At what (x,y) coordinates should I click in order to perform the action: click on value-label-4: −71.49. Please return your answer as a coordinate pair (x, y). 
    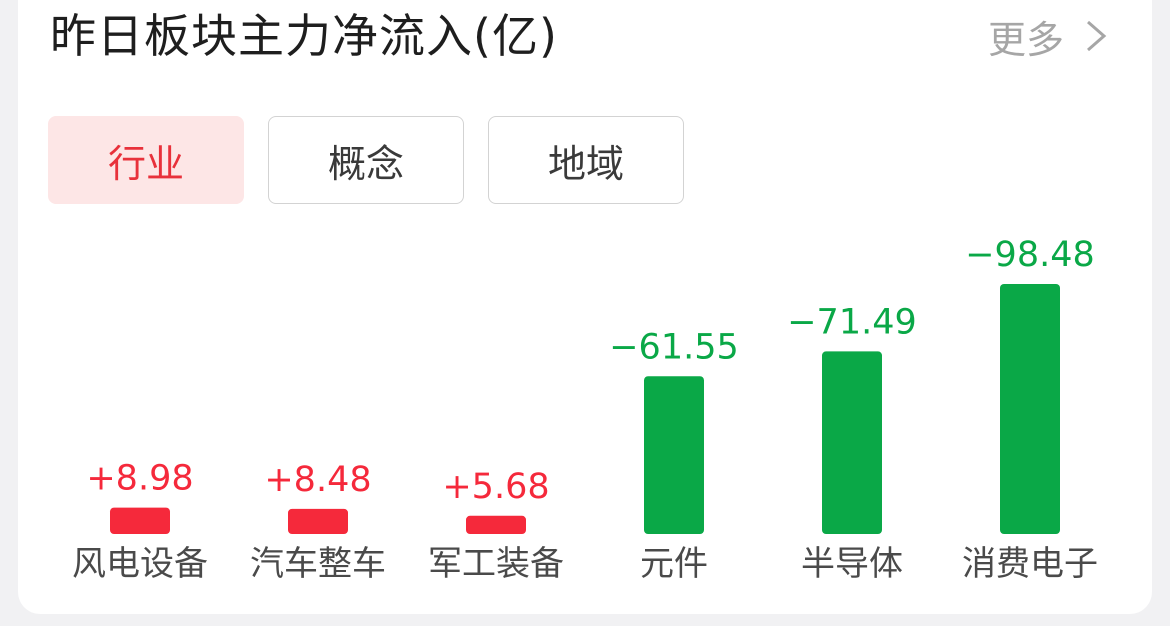
    Looking at the image, I should click on (852, 322).